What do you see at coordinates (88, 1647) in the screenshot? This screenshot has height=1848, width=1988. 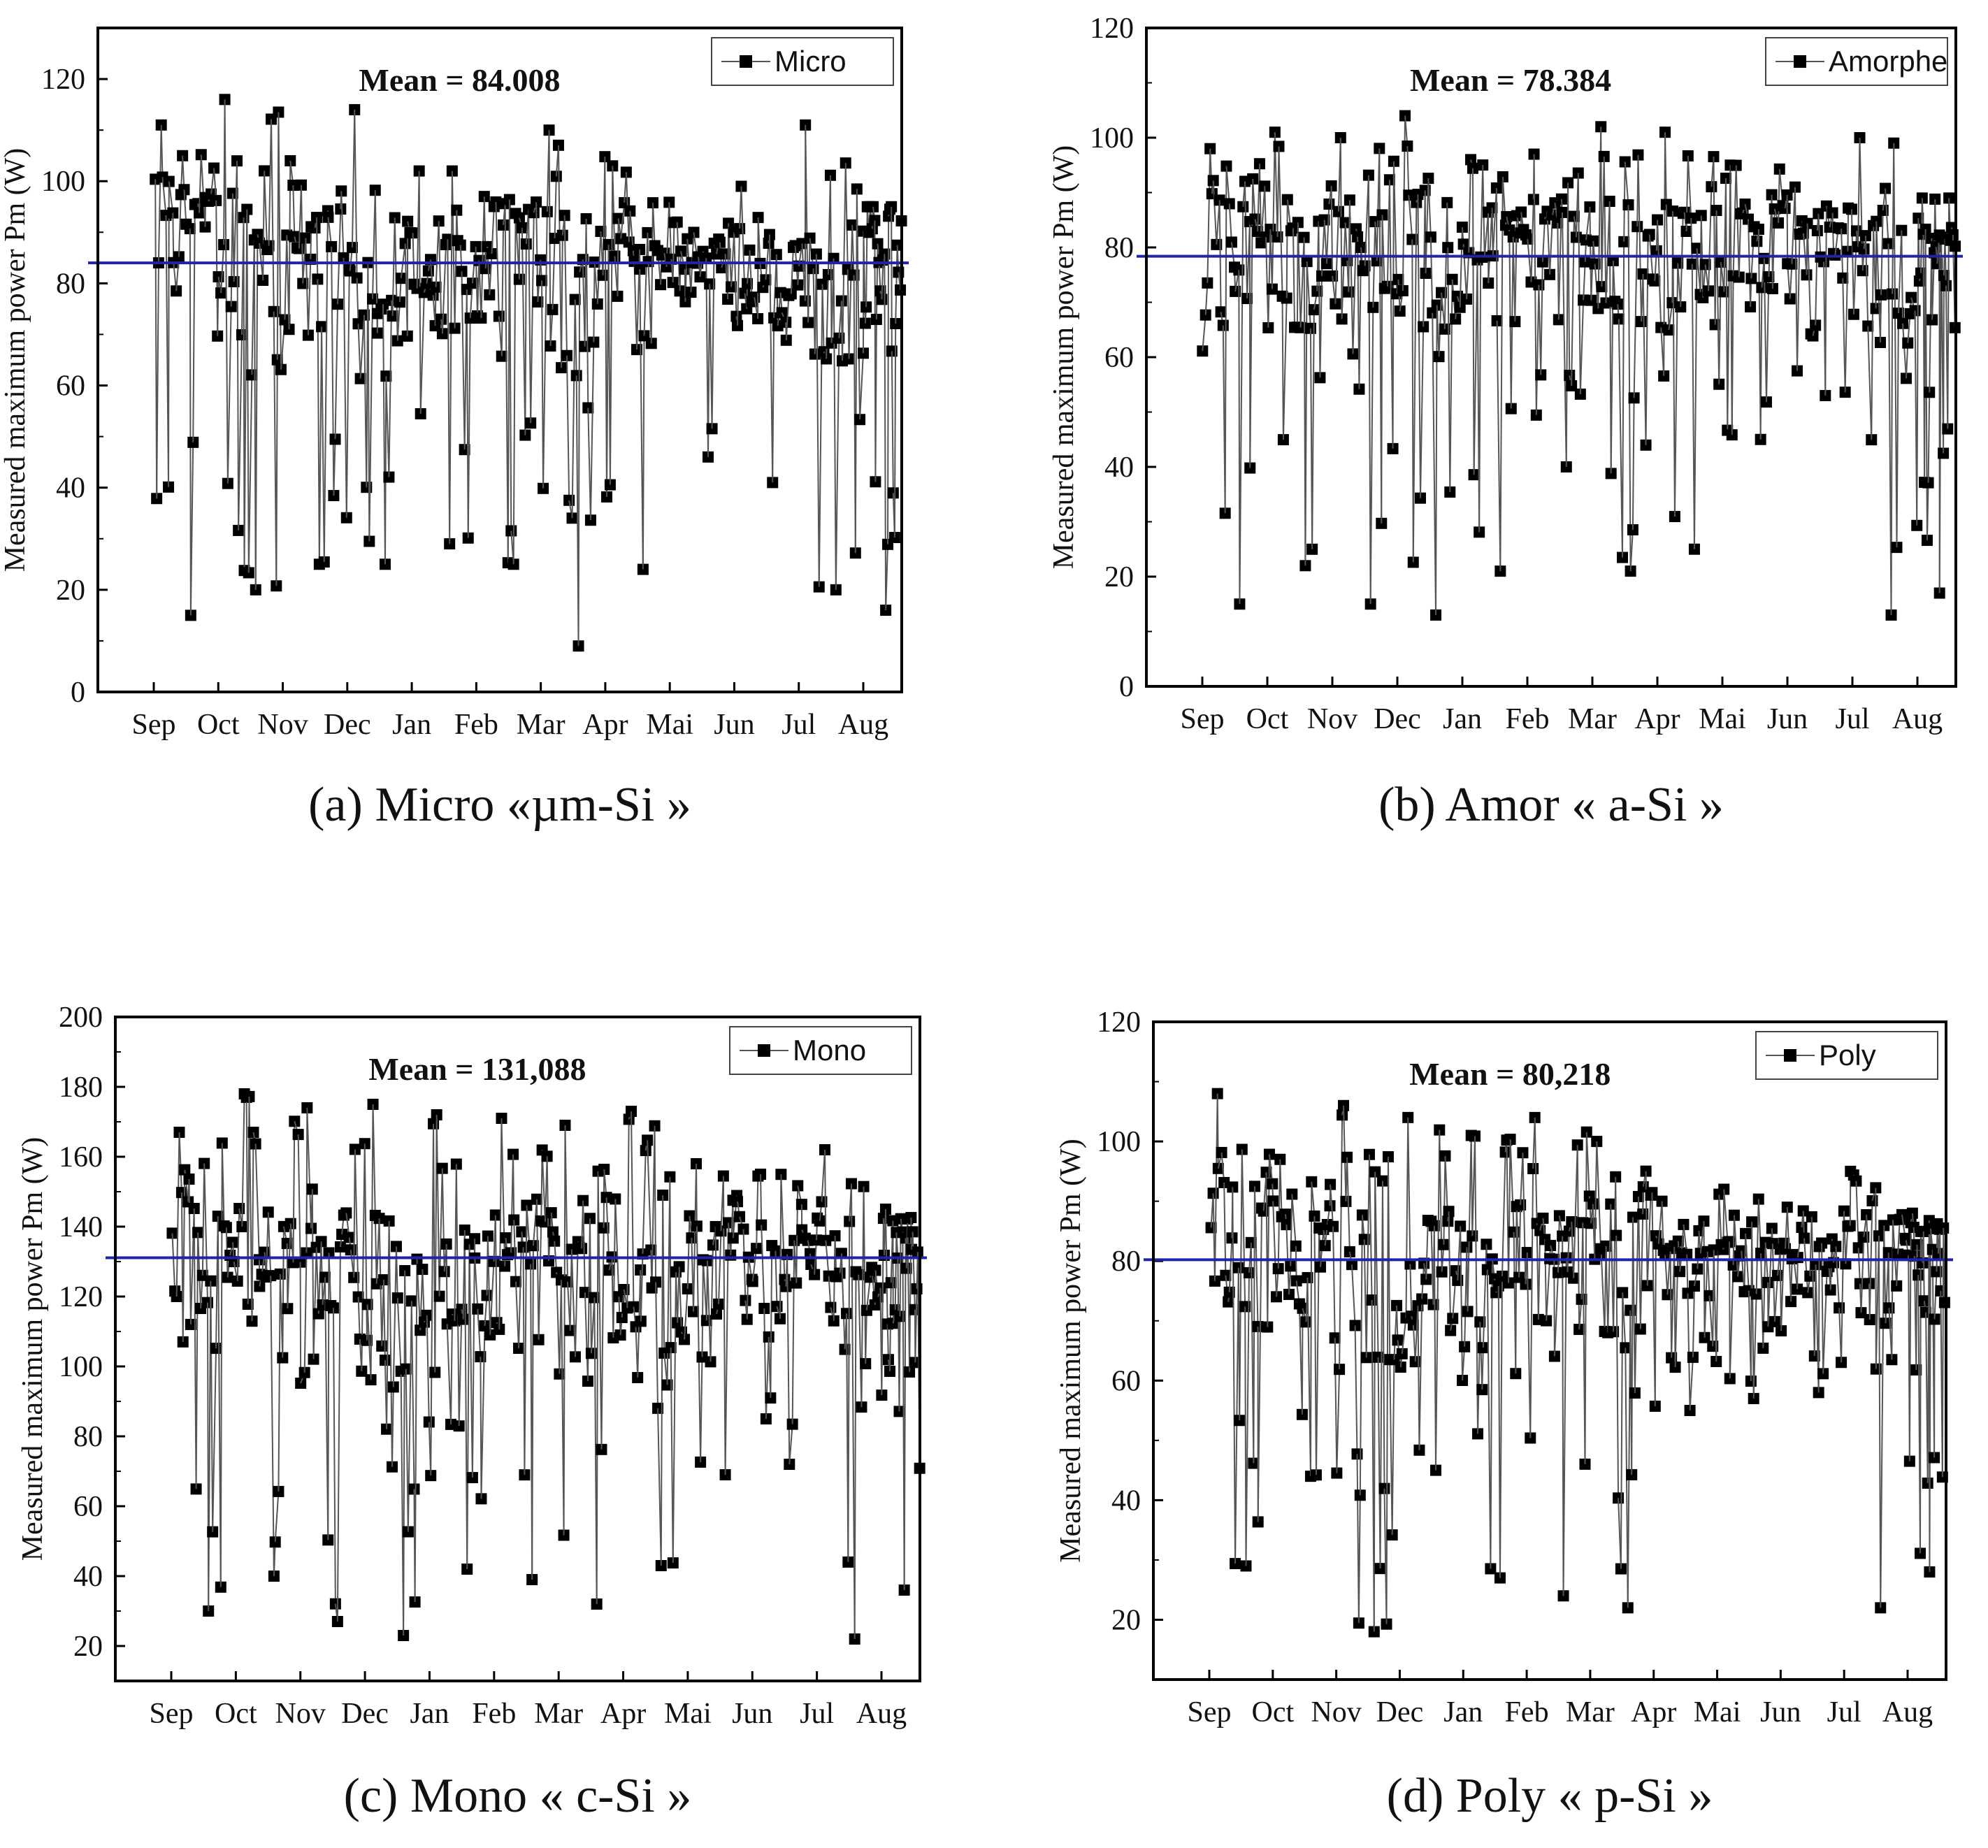 I see `y-tick-label-c-0: 20` at bounding box center [88, 1647].